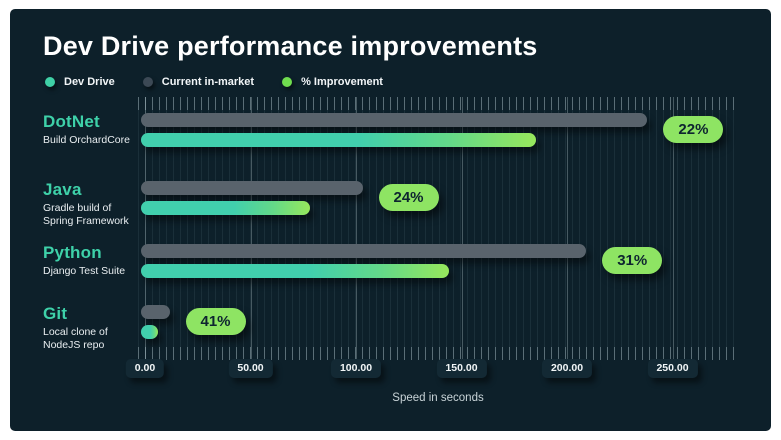 The height and width of the screenshot is (440, 781). Describe the element at coordinates (290, 46) in the screenshot. I see `chart-title: Dev Drive performance improvements` at that location.